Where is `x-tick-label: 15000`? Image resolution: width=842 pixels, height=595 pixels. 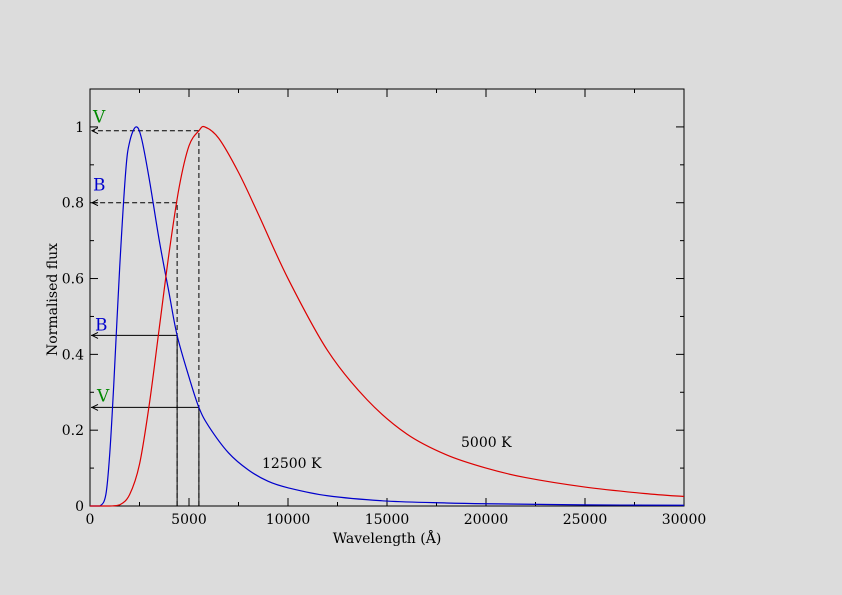
x-tick-label: 15000 is located at coordinates (387, 520).